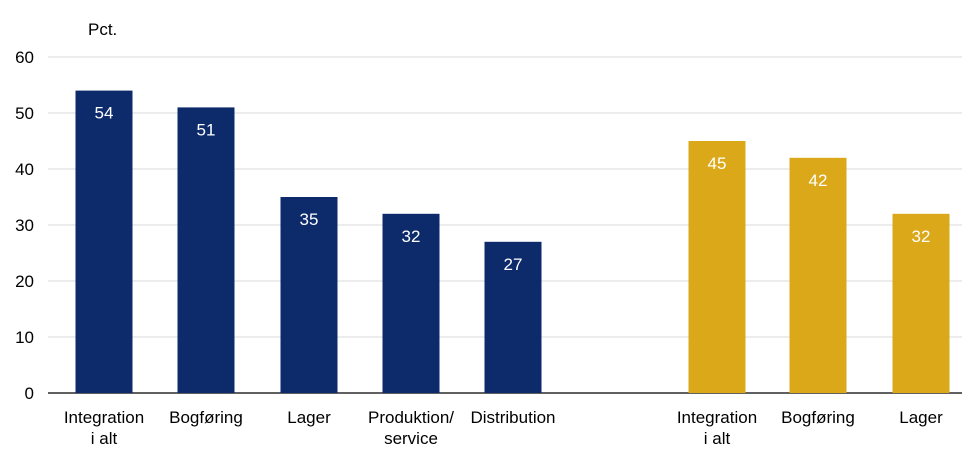 The width and height of the screenshot is (976, 453). I want to click on y-tick-label: 10, so click(24, 337).